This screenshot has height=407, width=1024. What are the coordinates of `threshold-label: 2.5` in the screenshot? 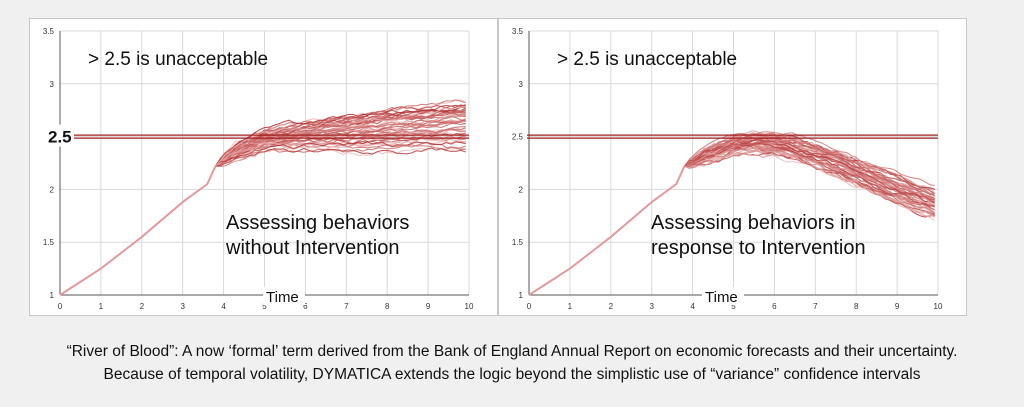 It's located at (60, 137).